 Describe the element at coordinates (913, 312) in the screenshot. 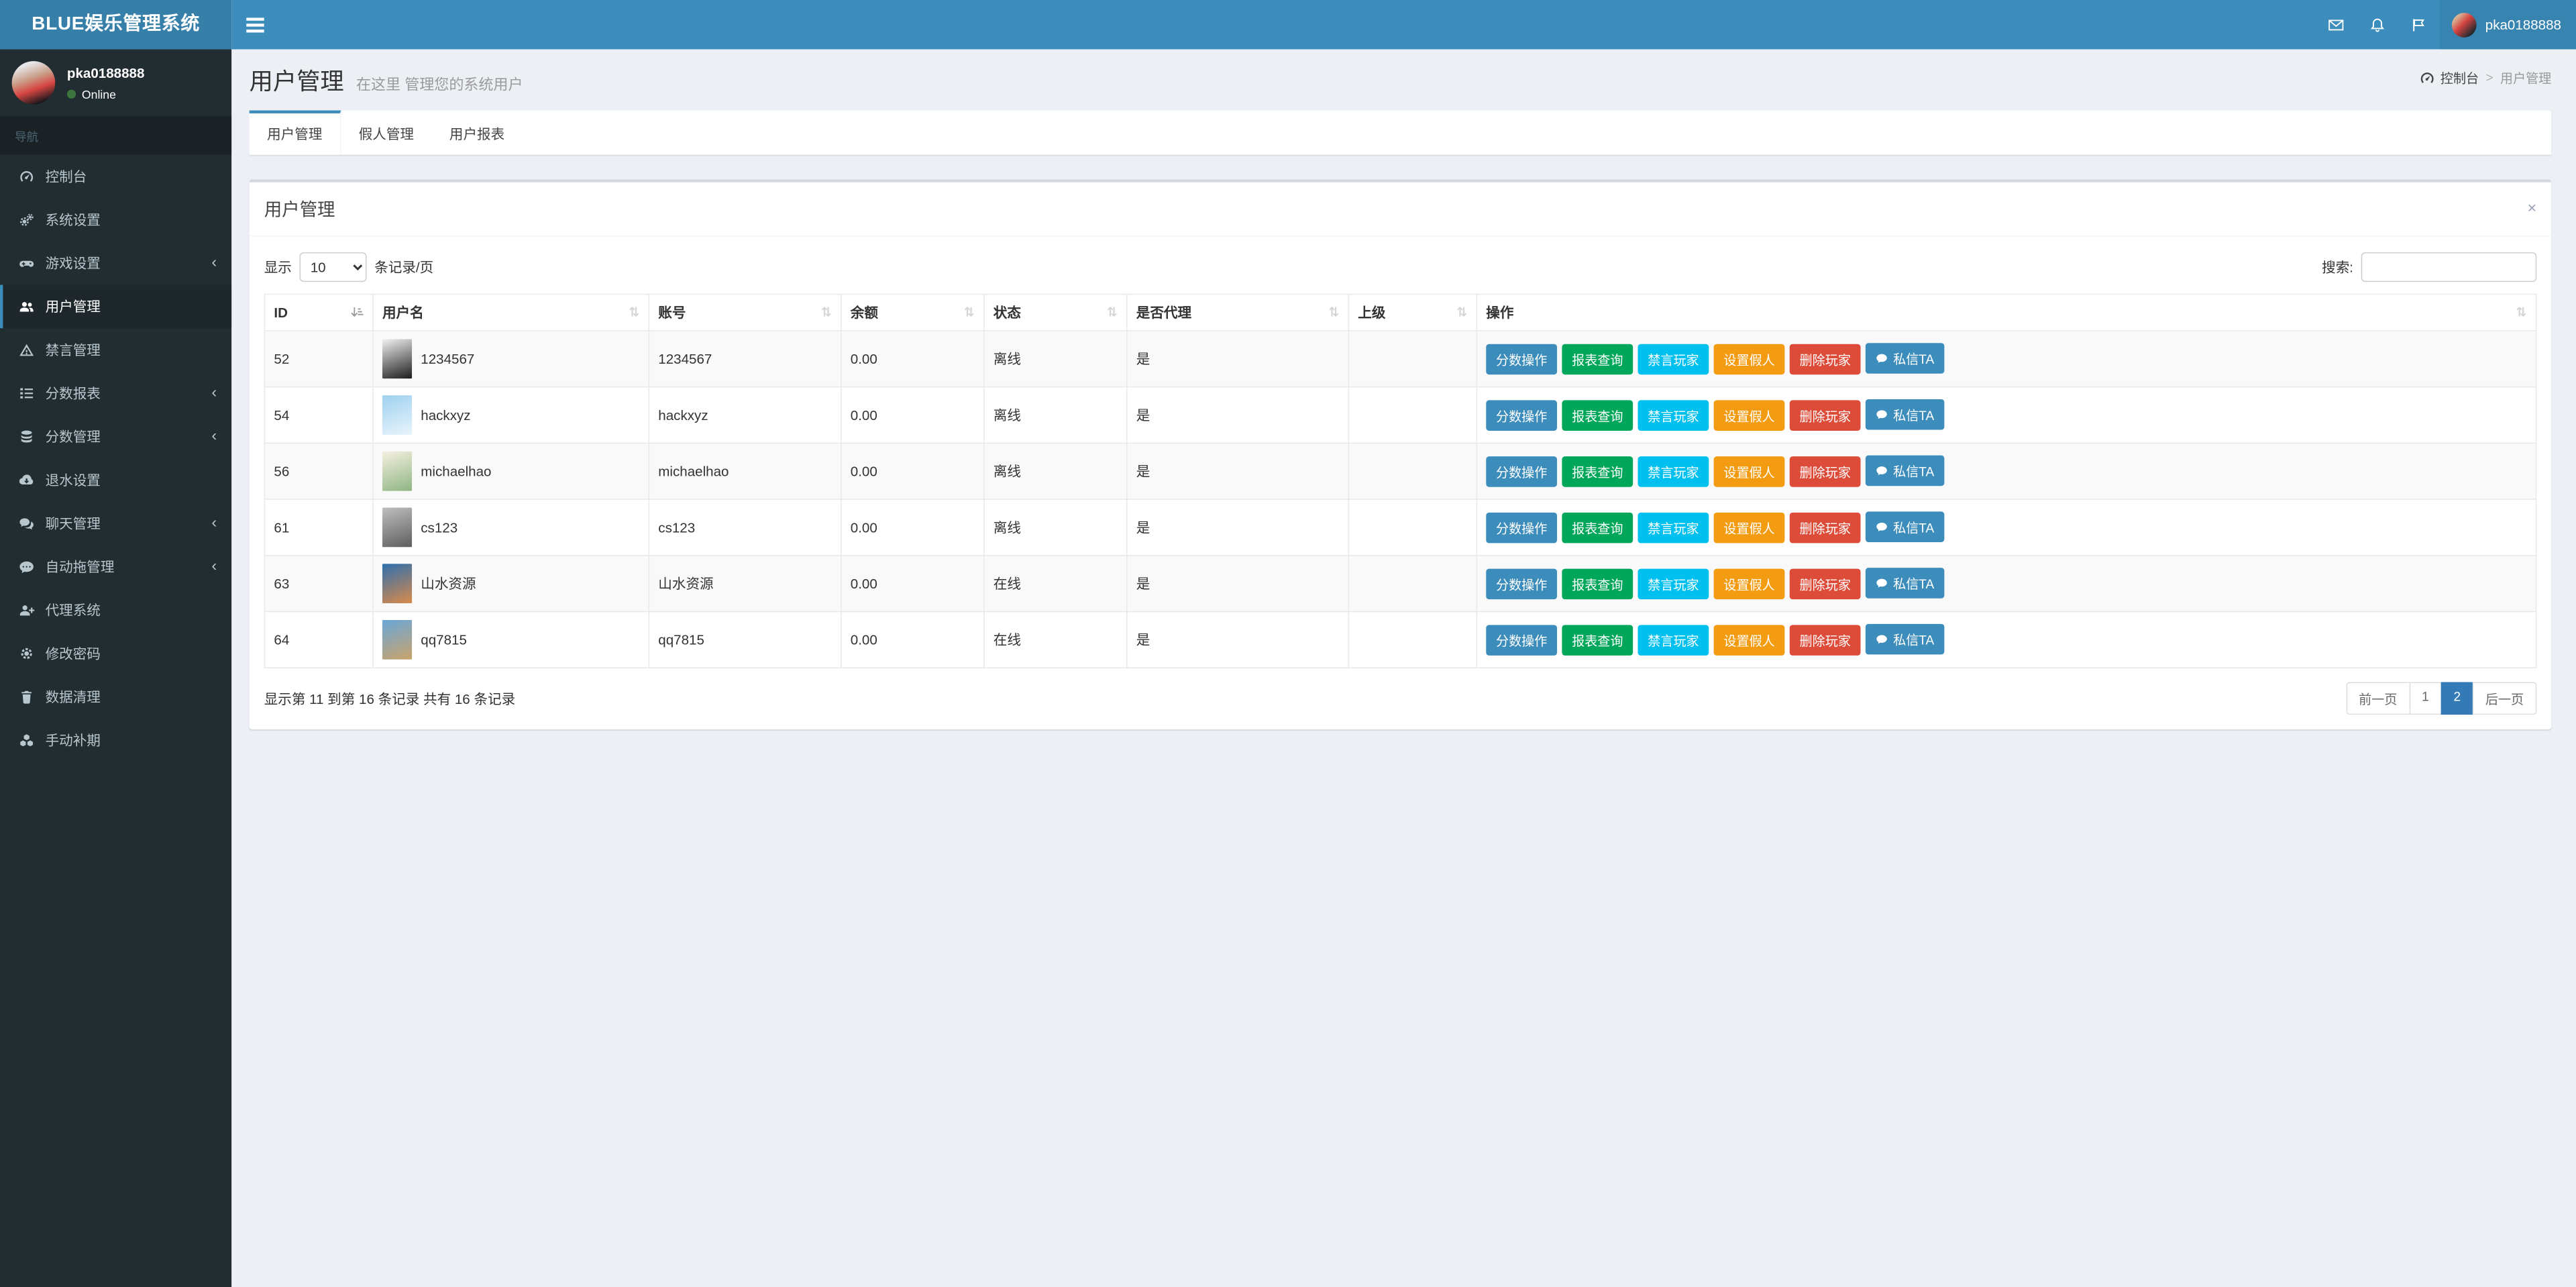

I see `column-header-余额: 余额 ⇅` at that location.